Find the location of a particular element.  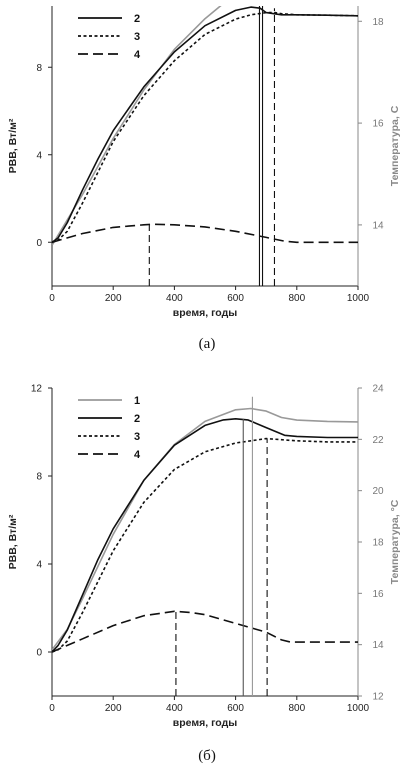

legend-label-1: 1 is located at coordinates (137, 401).